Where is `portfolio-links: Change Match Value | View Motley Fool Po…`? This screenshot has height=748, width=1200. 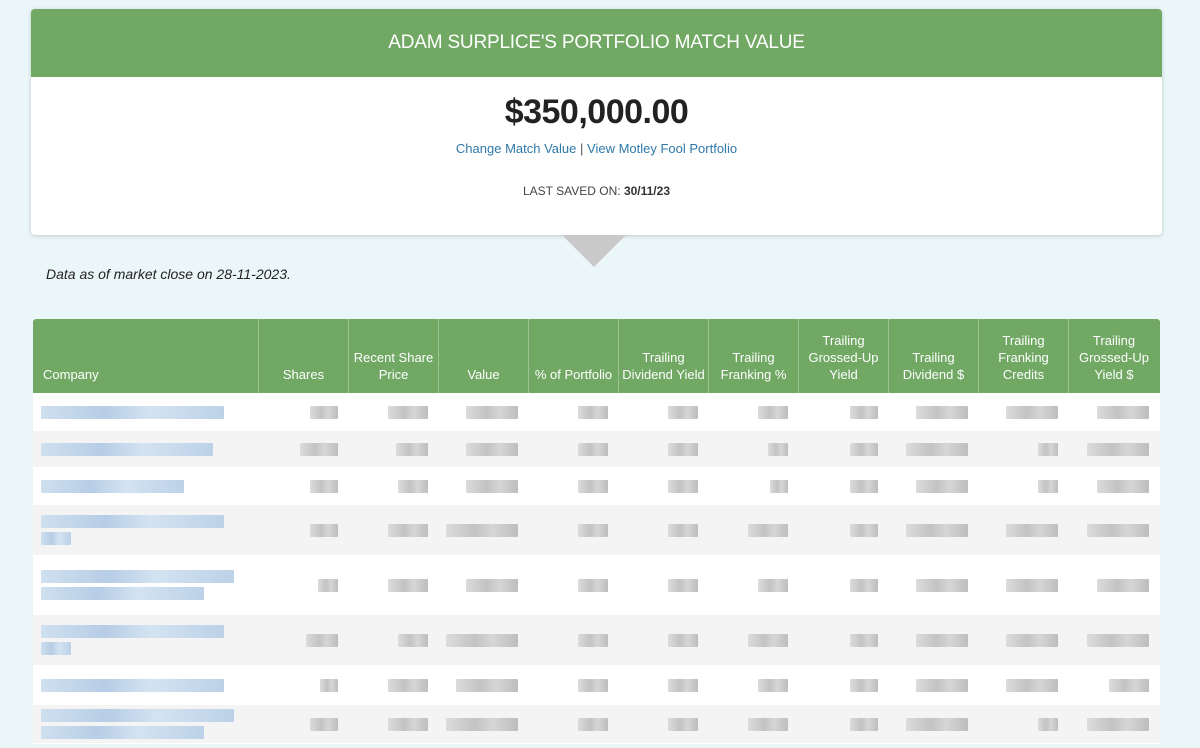
portfolio-links: Change Match Value | View Motley Fool Po… is located at coordinates (596, 148).